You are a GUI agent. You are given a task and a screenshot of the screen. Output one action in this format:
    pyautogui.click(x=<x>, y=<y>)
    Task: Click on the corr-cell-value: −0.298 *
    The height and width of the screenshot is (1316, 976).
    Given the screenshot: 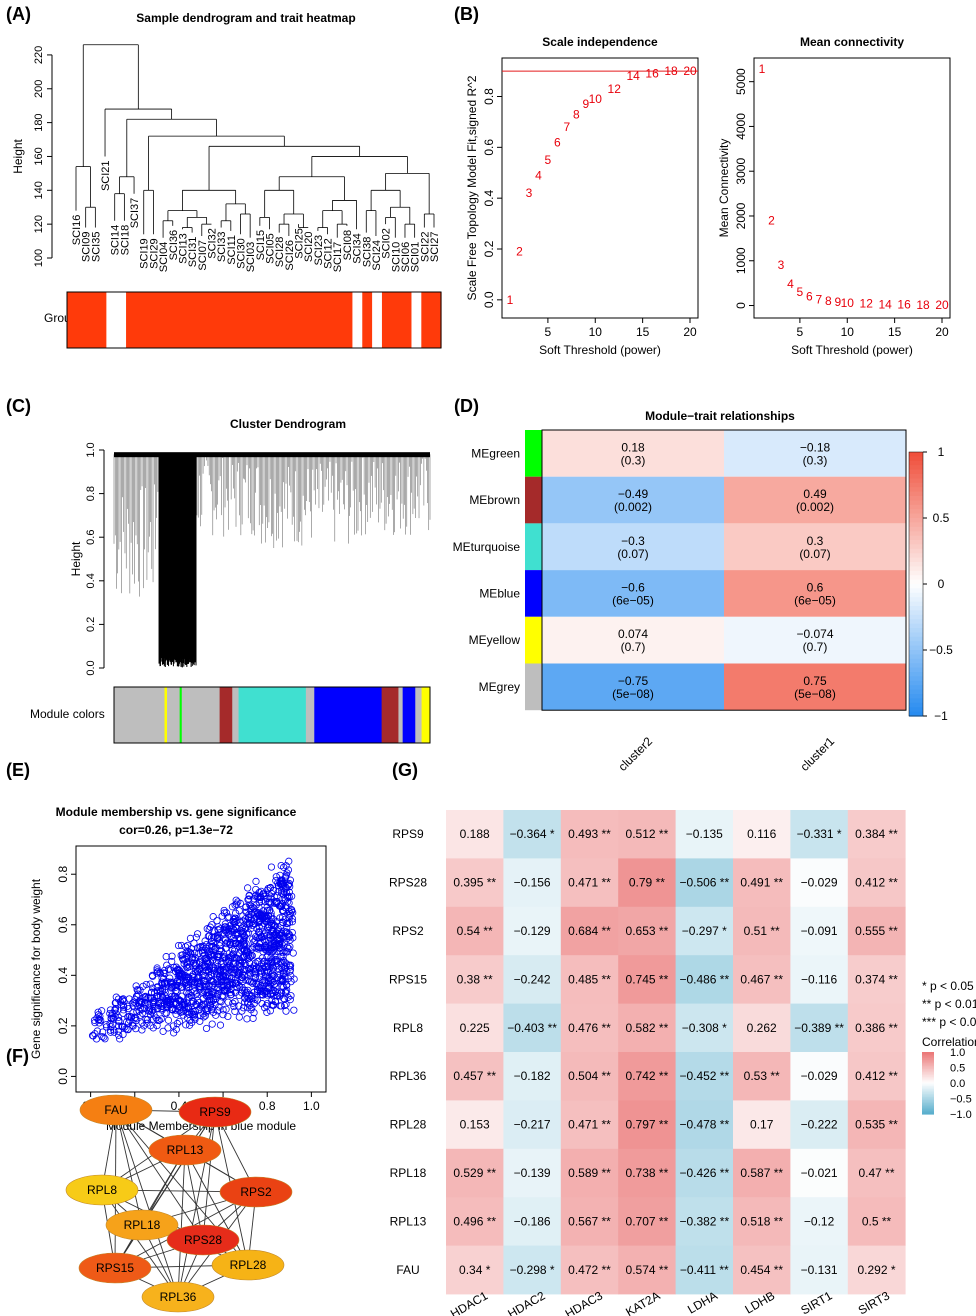 What is the action you would take?
    pyautogui.click(x=532, y=1270)
    